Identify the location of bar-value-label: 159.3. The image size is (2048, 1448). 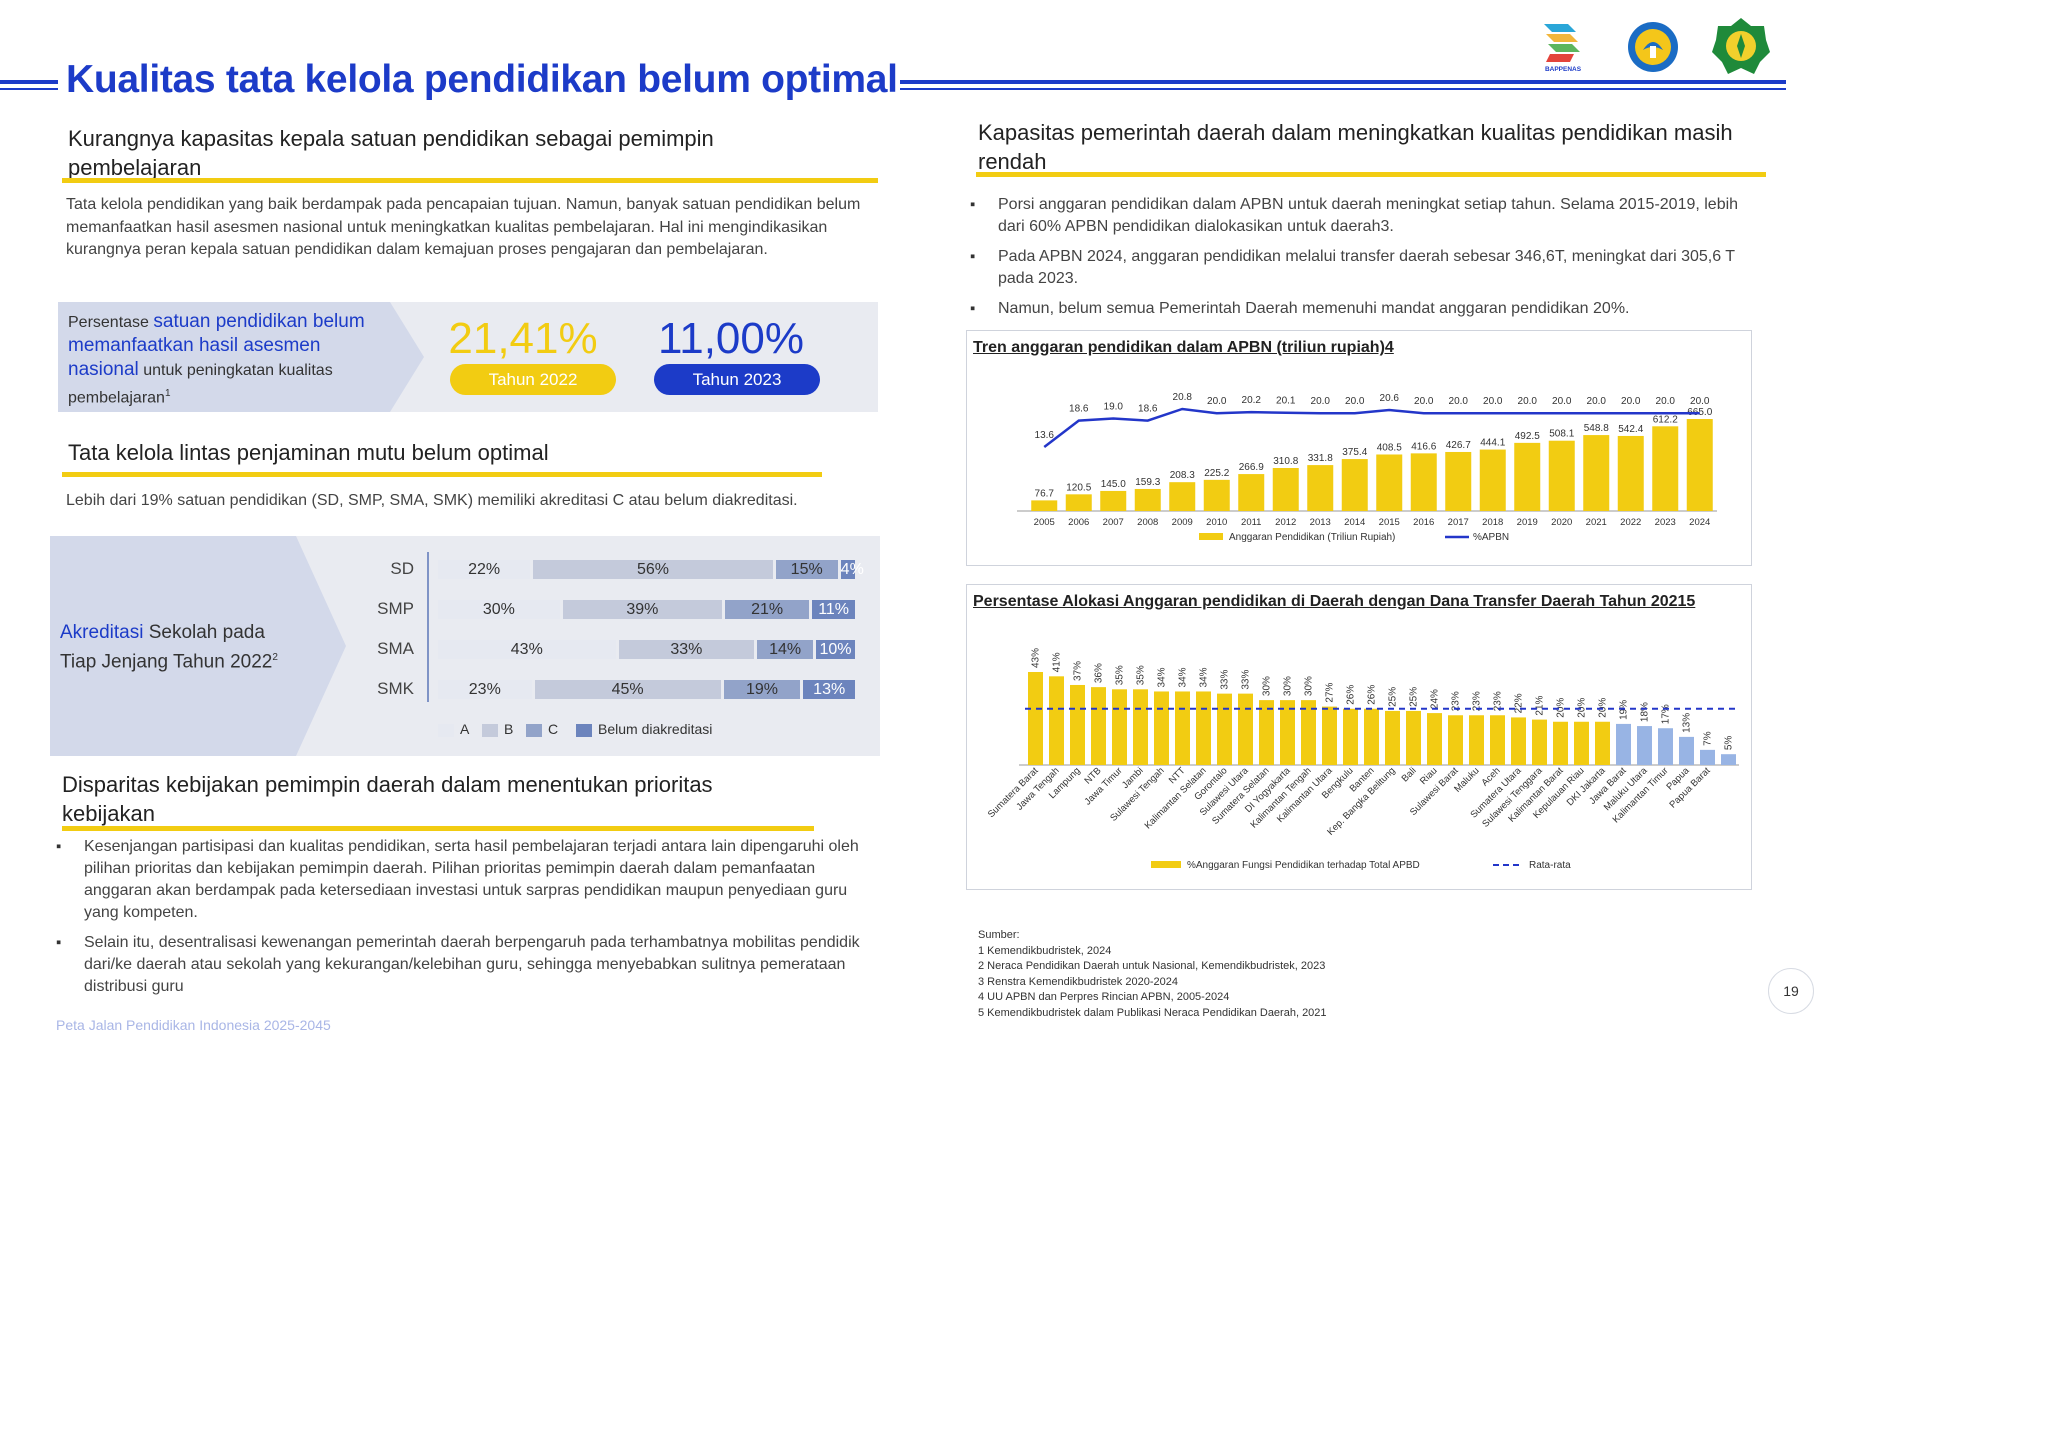
(1147, 482).